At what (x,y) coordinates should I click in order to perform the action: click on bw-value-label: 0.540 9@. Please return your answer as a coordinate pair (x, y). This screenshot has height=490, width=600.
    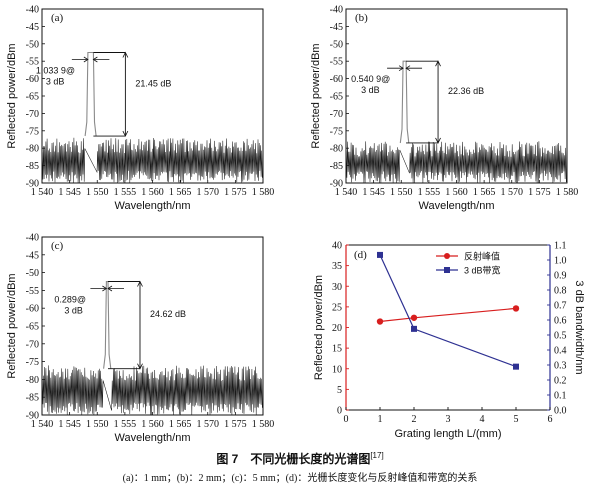
    Looking at the image, I should click on (370, 79).